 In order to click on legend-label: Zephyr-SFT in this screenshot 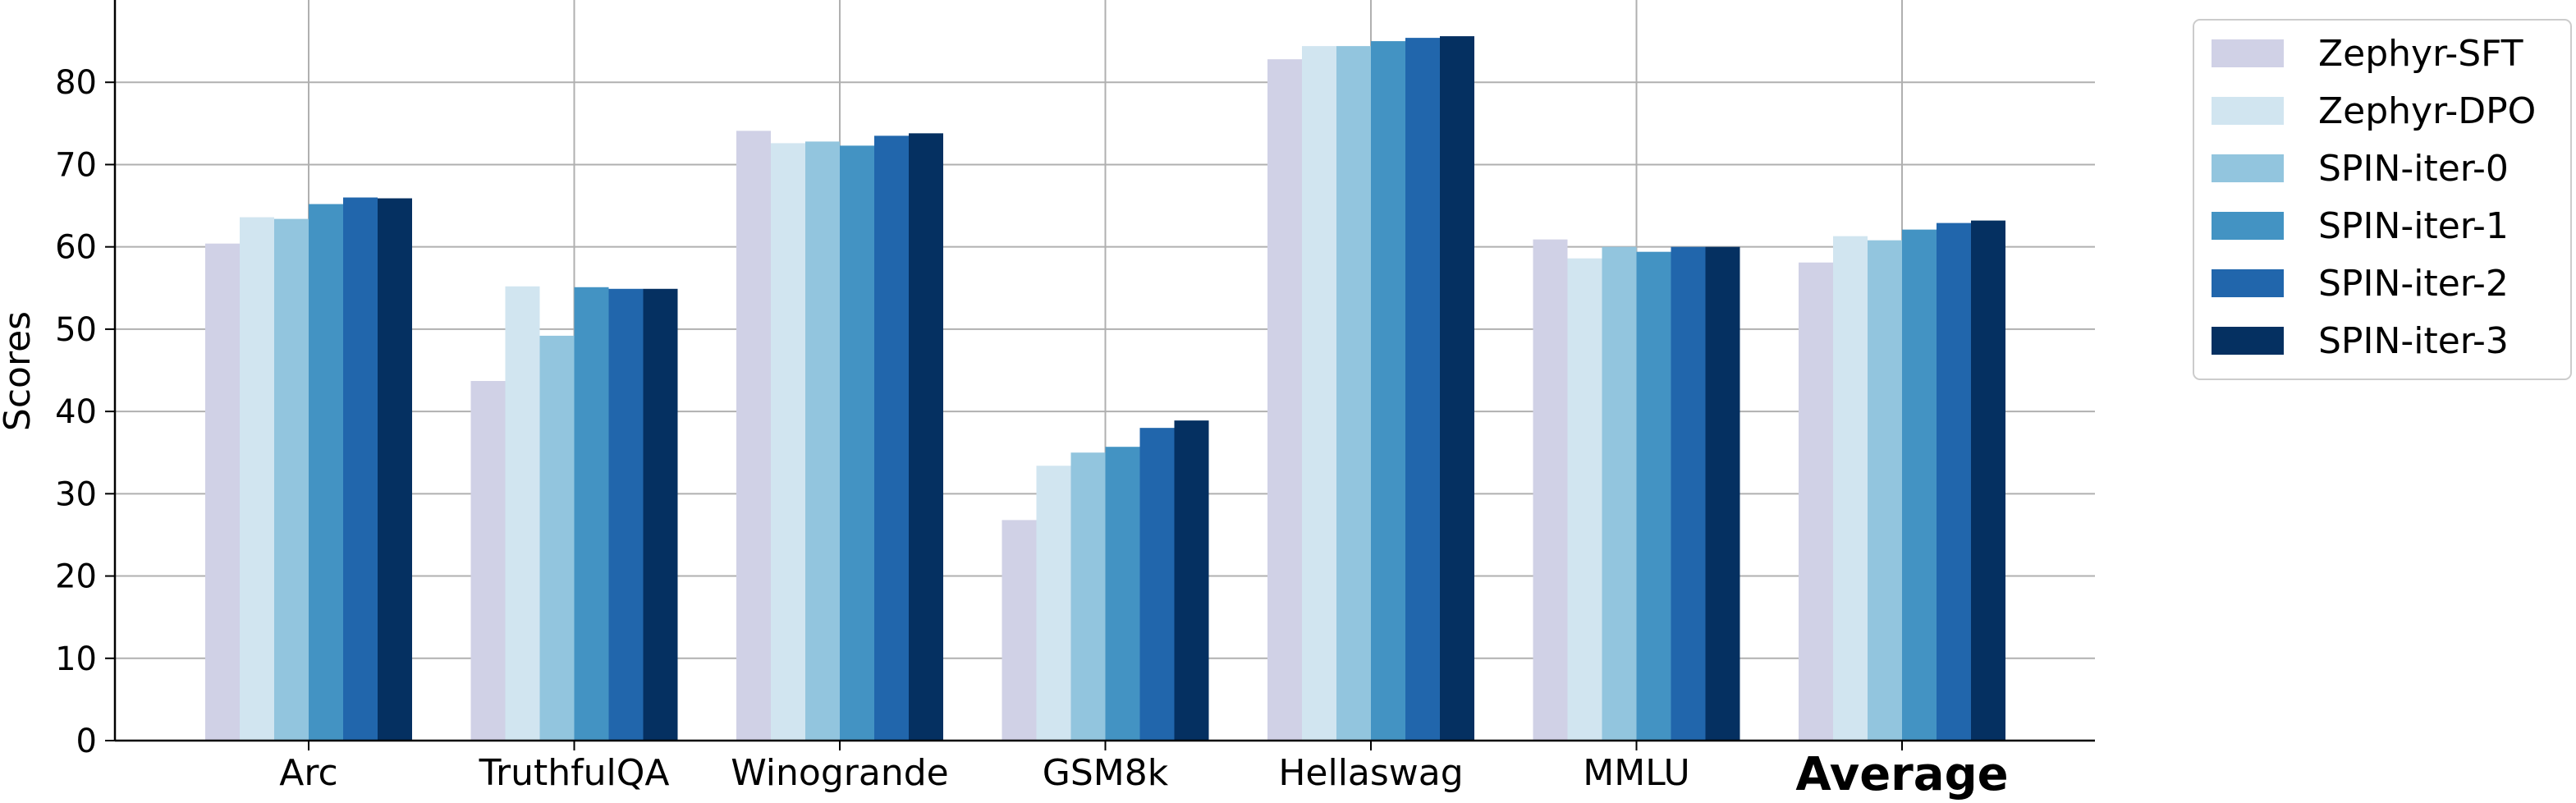, I will do `click(2421, 54)`.